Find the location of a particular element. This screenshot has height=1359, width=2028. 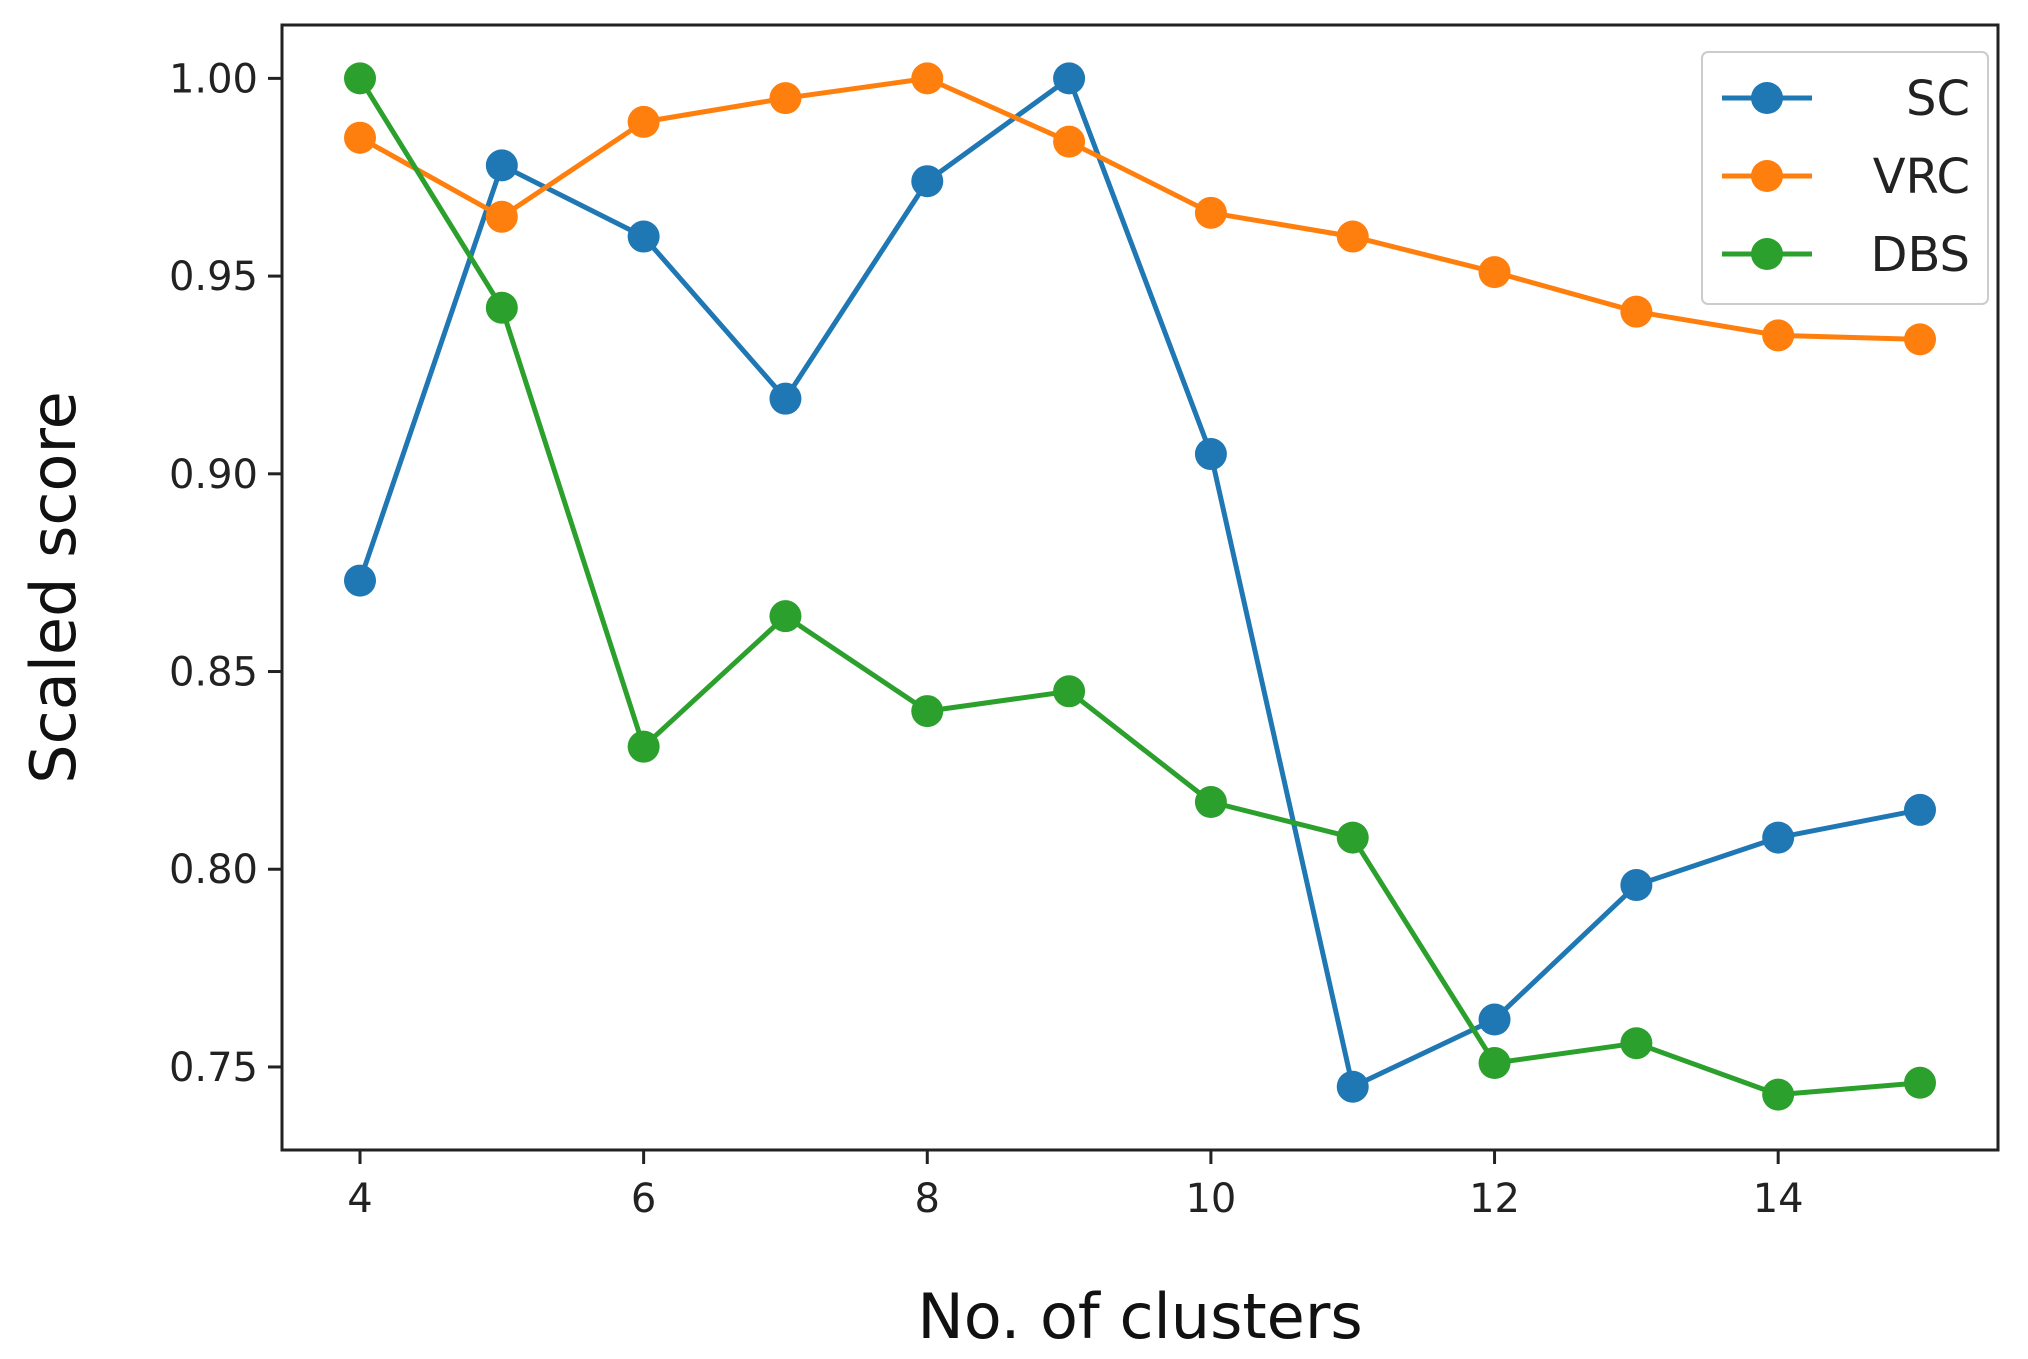

y-axis-title: Scaled score is located at coordinates (53, 587).